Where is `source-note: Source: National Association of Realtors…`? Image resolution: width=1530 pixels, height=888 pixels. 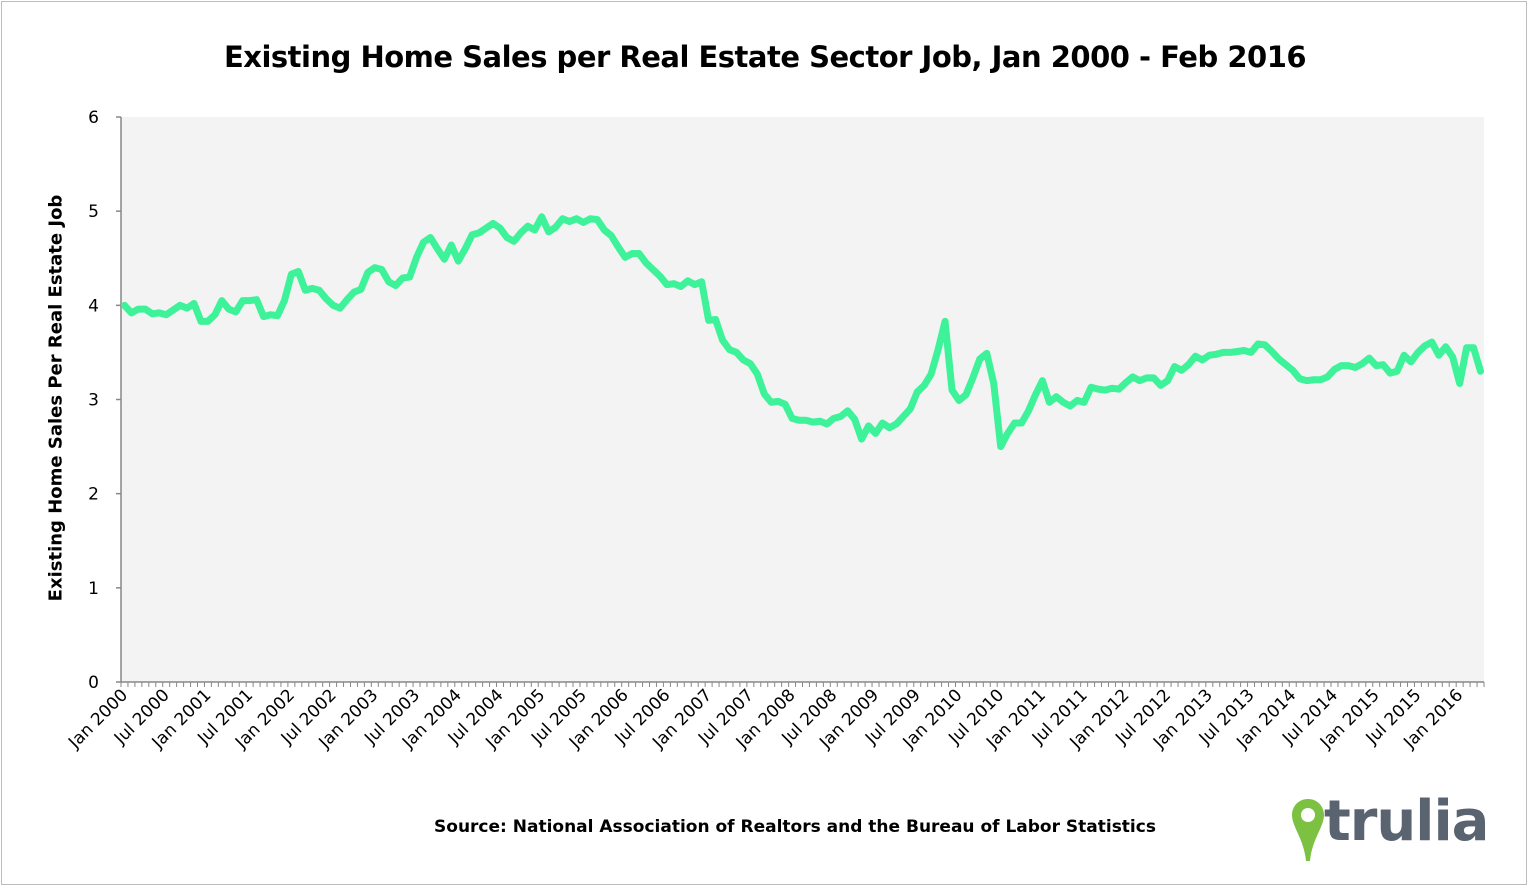
source-note: Source: National Association of Realtors… is located at coordinates (795, 827).